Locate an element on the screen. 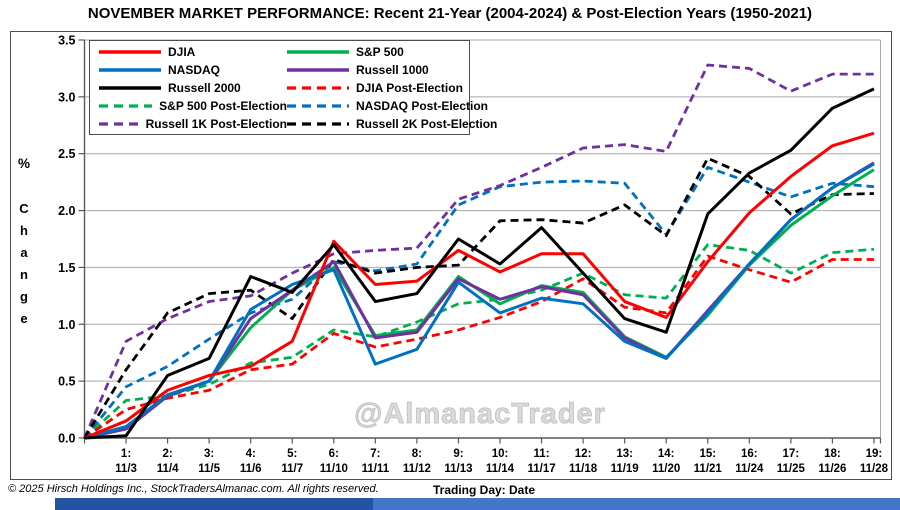 The width and height of the screenshot is (900, 510). legend-item-russell-2k-post-election: Russell 2K Post-Election is located at coordinates (392, 123).